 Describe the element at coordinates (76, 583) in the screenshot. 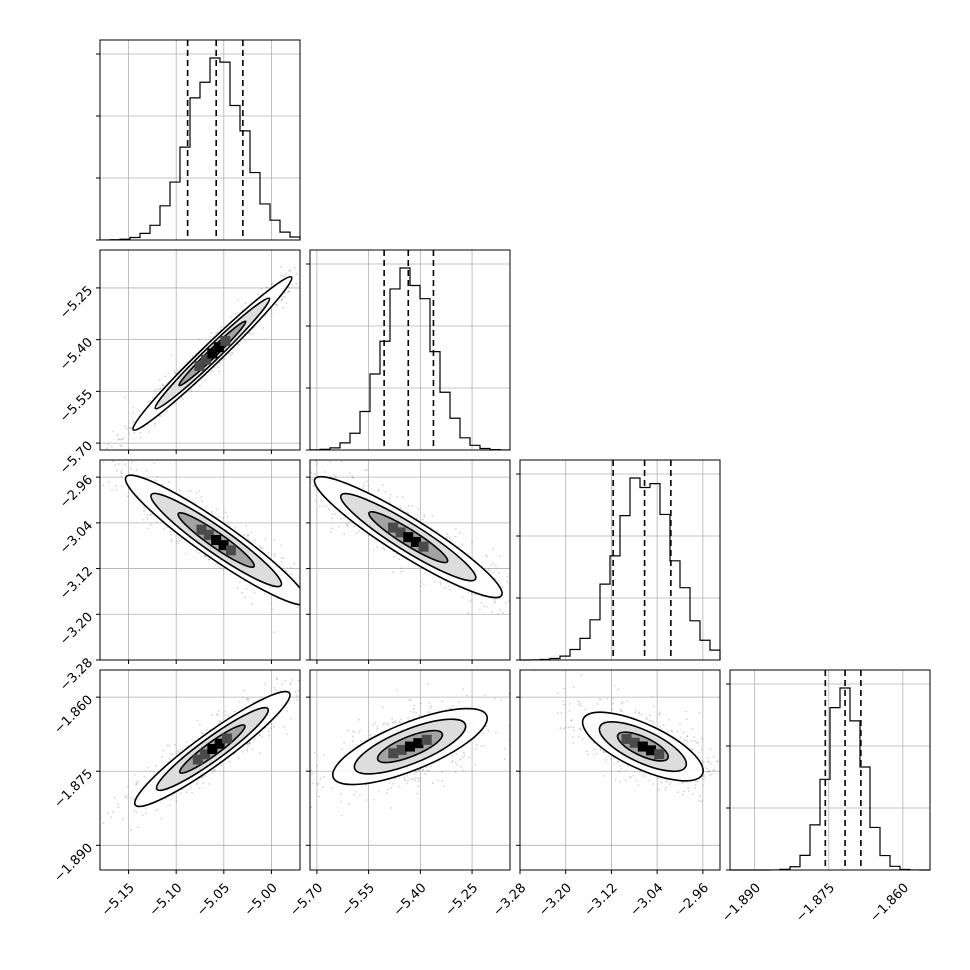

I see `y-tick-label: −3.12` at that location.